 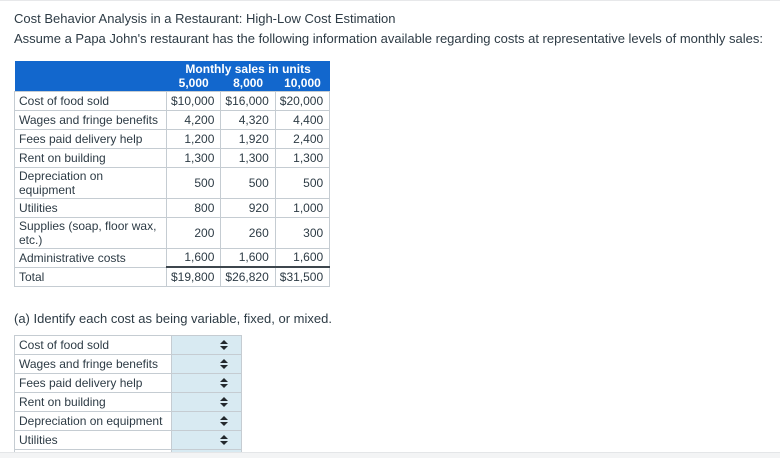 What do you see at coordinates (302, 232) in the screenshot?
I see `cost-value: 300` at bounding box center [302, 232].